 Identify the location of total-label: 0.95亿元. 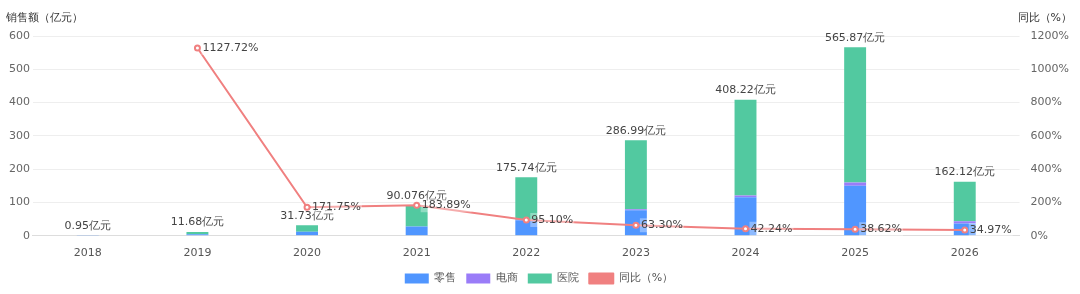
(88, 225).